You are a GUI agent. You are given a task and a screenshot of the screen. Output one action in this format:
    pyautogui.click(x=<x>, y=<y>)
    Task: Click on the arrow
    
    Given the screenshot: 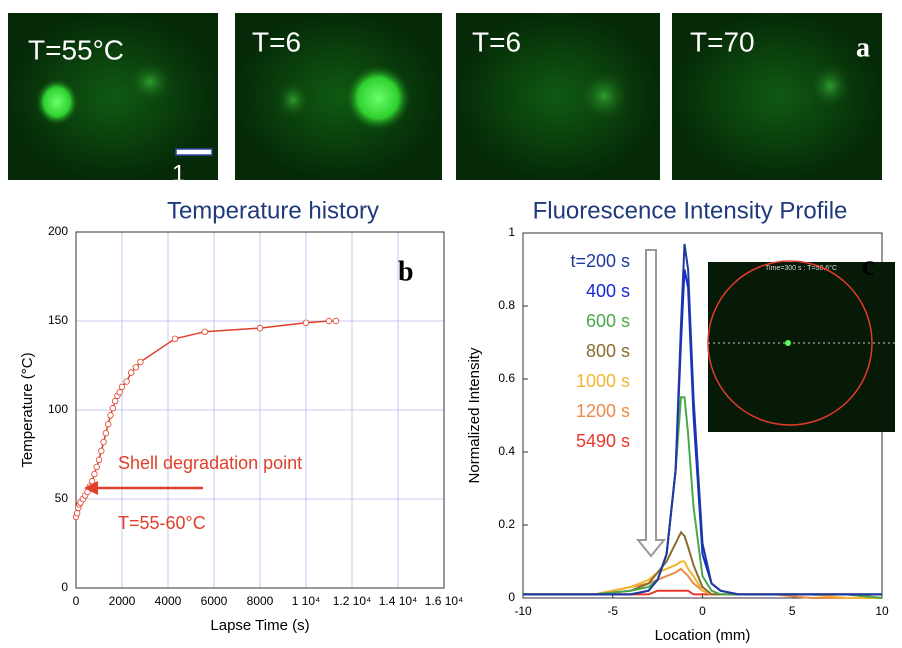 What is the action you would take?
    pyautogui.click(x=651, y=403)
    